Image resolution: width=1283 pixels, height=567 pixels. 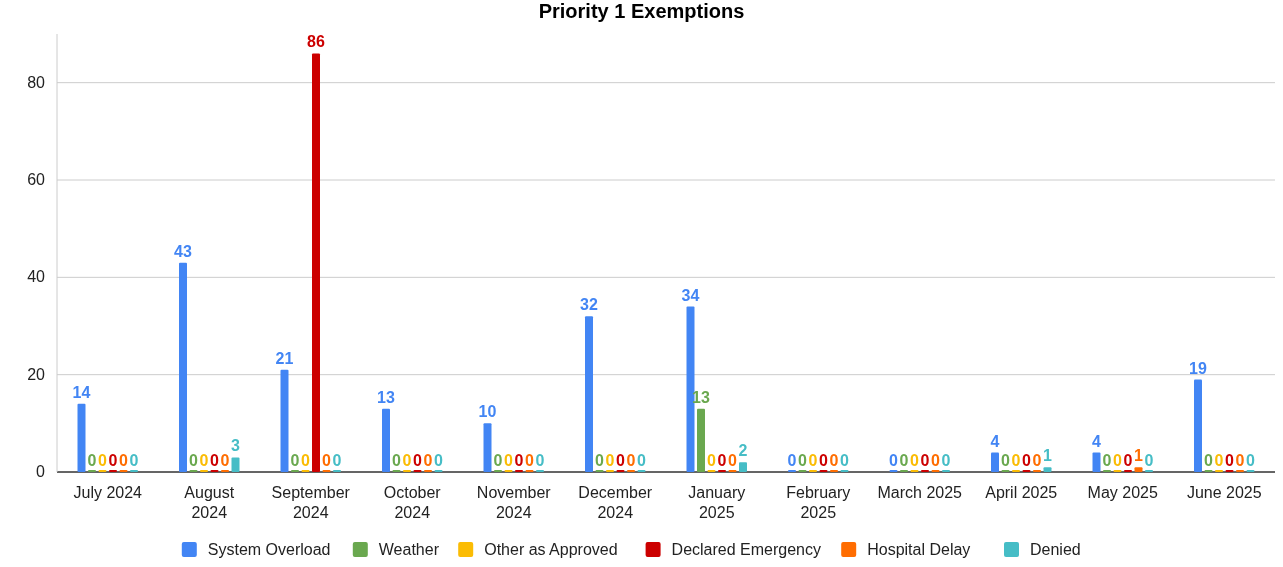 I want to click on legend-label: System Overload, so click(x=269, y=549).